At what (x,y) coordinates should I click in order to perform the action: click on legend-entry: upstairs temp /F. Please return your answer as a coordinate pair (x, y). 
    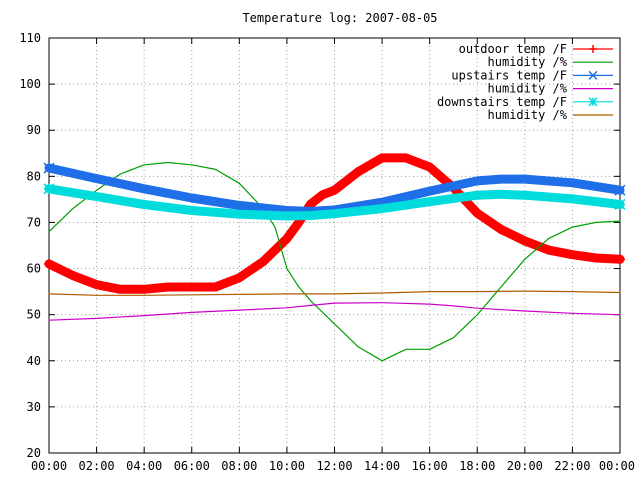
    Looking at the image, I should click on (532, 75).